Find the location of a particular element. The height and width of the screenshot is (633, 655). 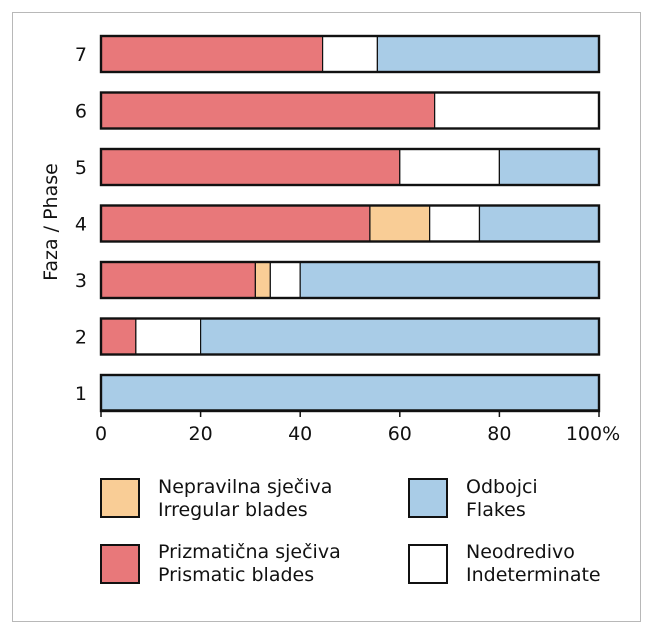

legend-swatch-prismatic is located at coordinates (120, 564).